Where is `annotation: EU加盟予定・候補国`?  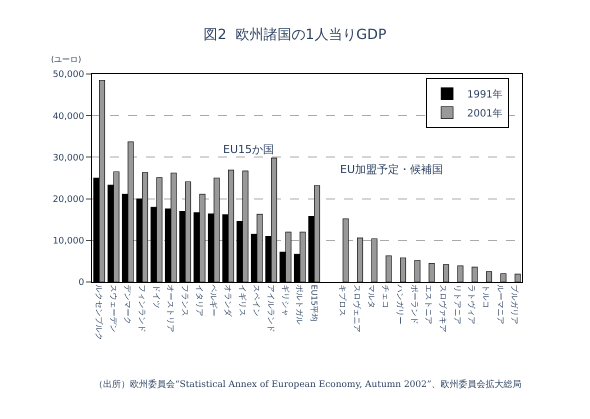 annotation: EU加盟予定・候補国 is located at coordinates (392, 169).